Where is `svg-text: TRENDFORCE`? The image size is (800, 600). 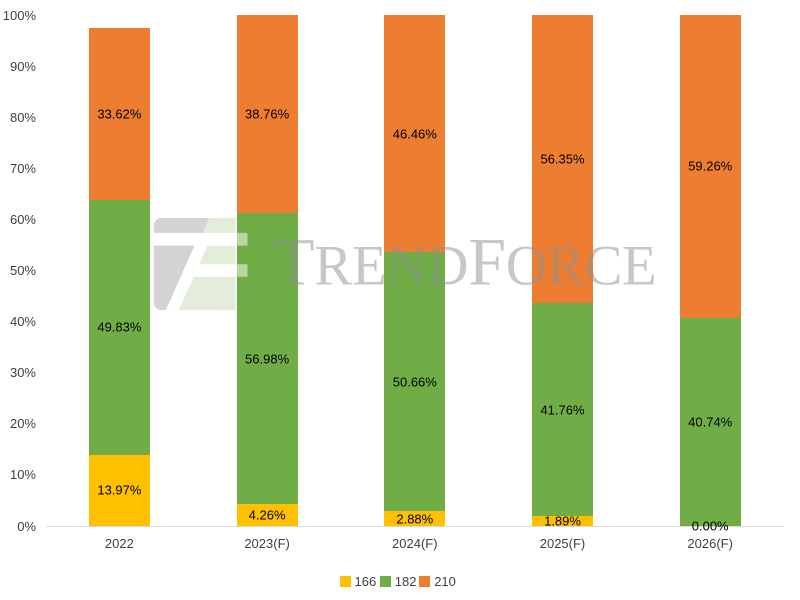 svg-text: TRENDFORCE is located at coordinates (465, 262).